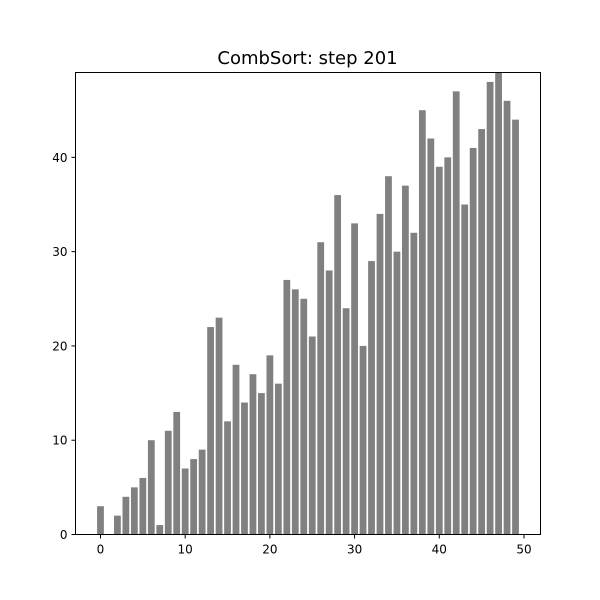 This screenshot has height=600, width=600. Describe the element at coordinates (439, 550) in the screenshot. I see `x-tick-label-40: 40` at that location.